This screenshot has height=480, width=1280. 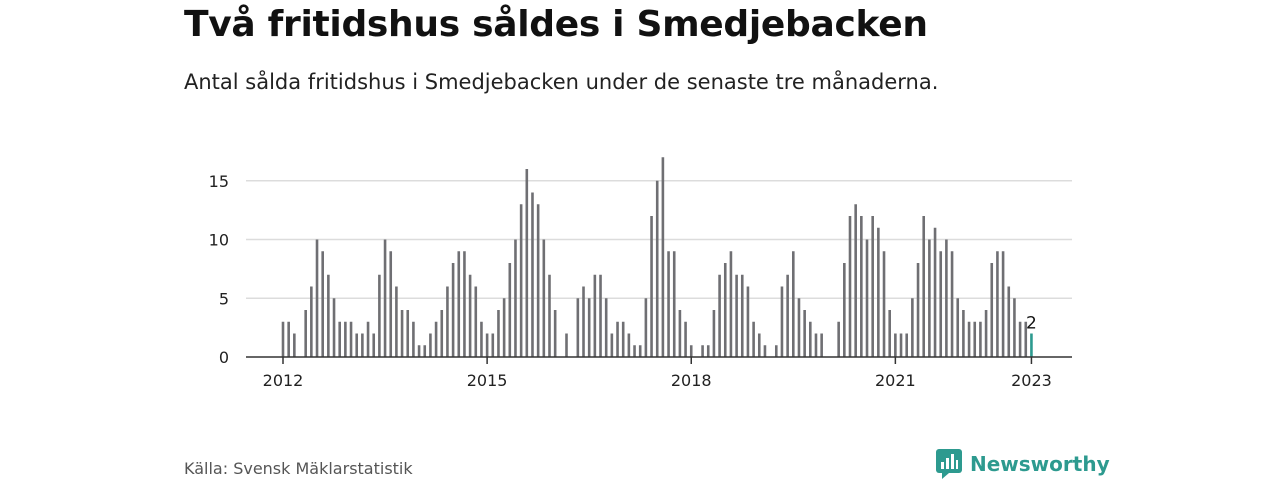 What do you see at coordinates (1023, 464) in the screenshot?
I see `brand-logo: Newsworthy` at bounding box center [1023, 464].